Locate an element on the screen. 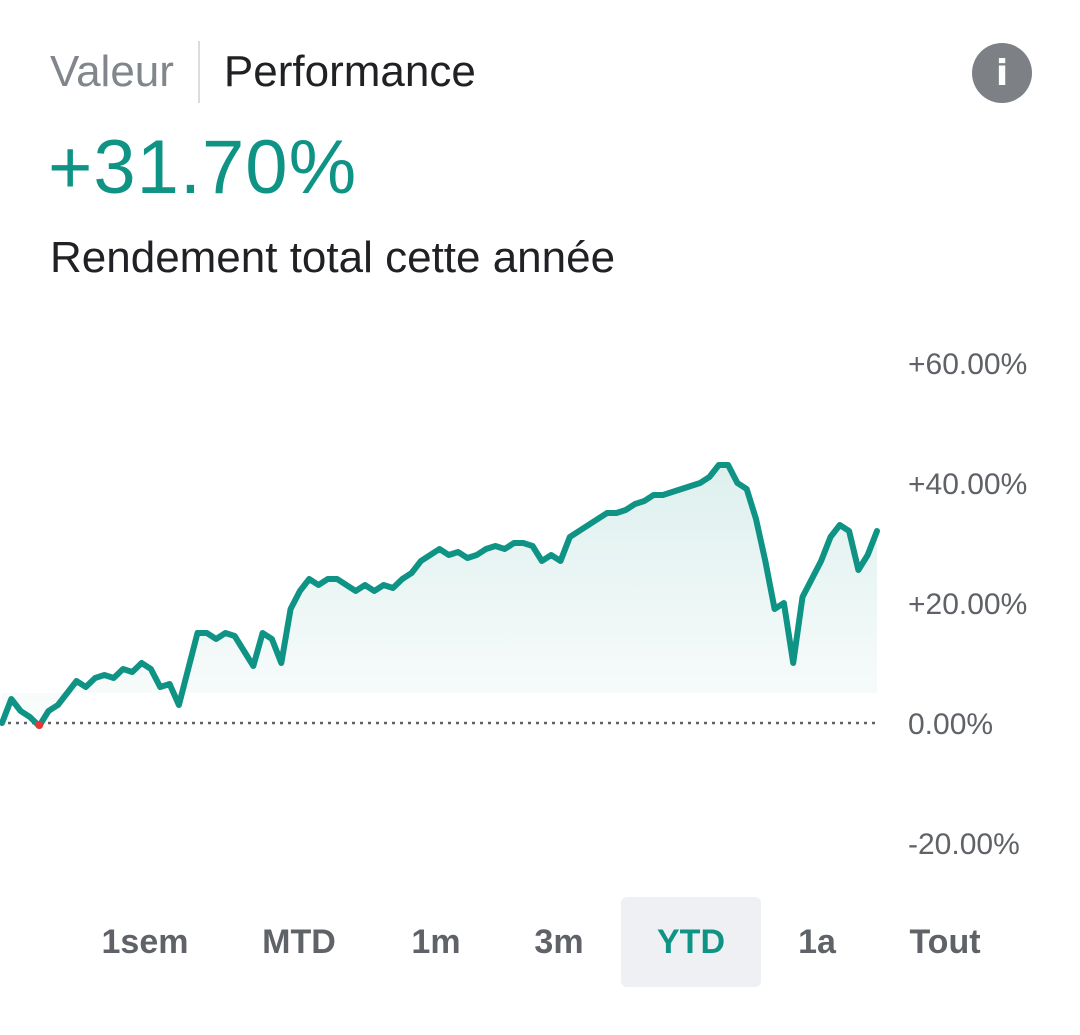 This screenshot has width=1080, height=1035. y-tick-label: -20.00% is located at coordinates (964, 844).